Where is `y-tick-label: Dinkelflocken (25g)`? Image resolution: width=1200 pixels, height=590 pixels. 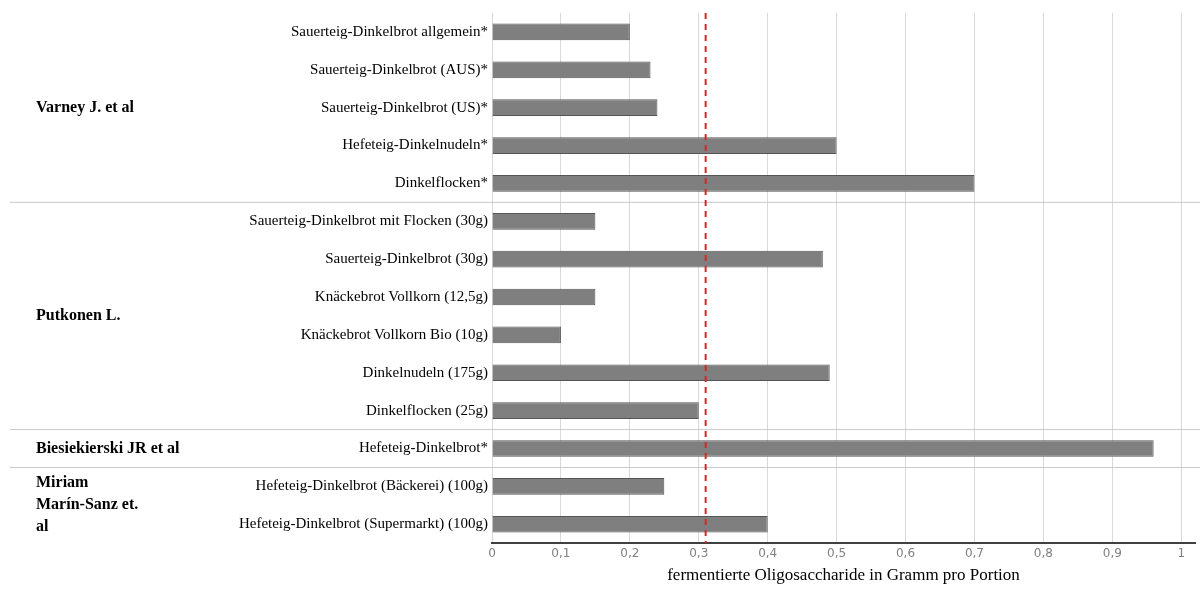 y-tick-label: Dinkelflocken (25g) is located at coordinates (426, 410).